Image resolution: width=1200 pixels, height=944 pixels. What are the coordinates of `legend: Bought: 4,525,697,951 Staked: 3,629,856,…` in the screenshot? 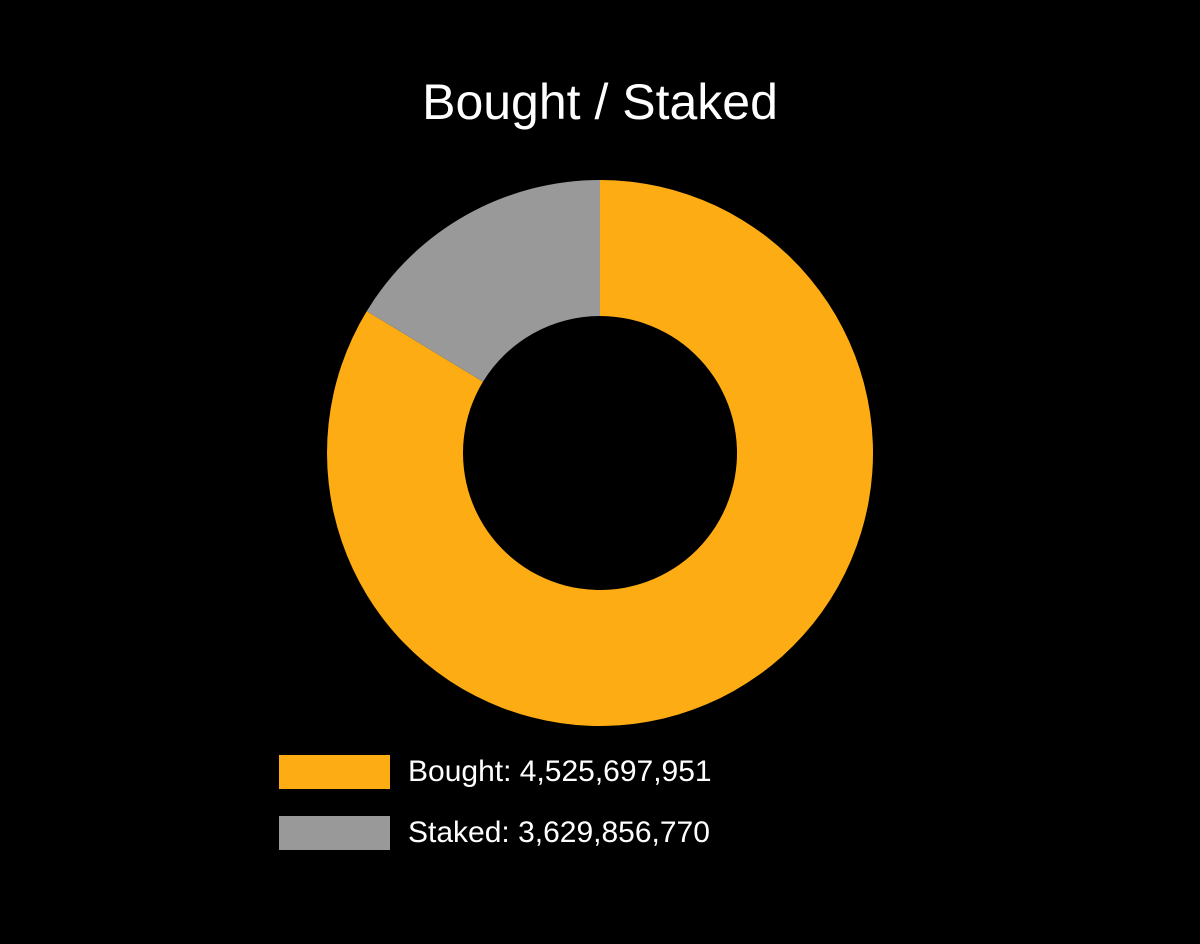 It's located at (495, 813).